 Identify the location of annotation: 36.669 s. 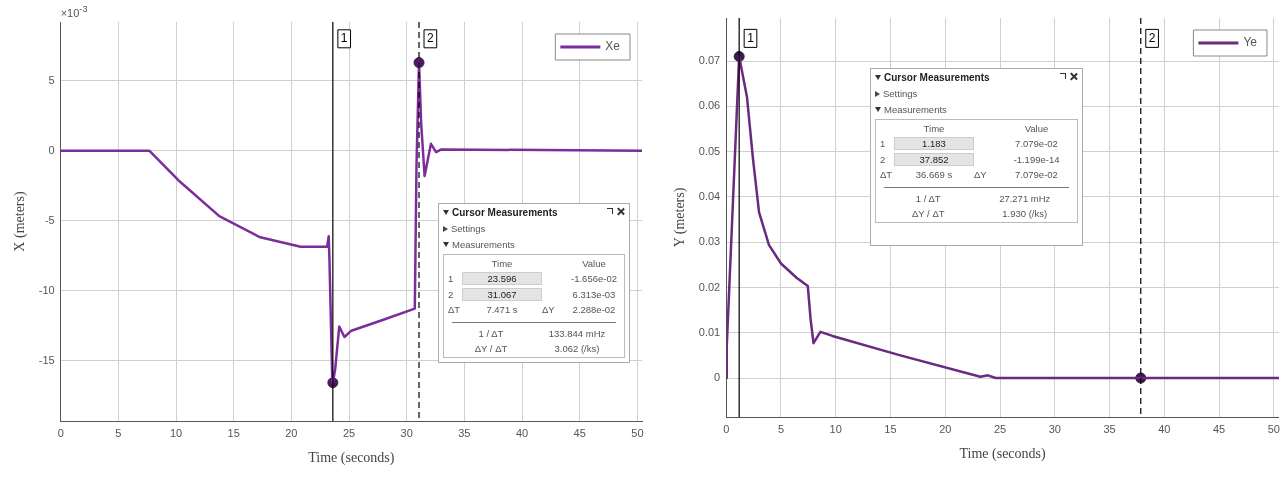
(934, 174).